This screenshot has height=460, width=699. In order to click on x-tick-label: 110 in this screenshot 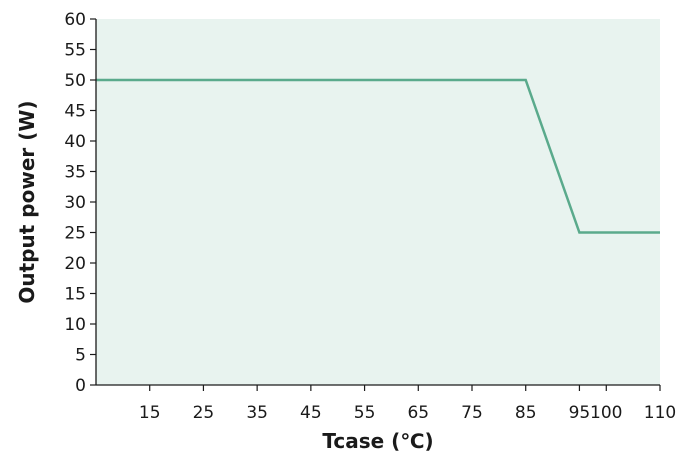, I will do `click(660, 413)`.